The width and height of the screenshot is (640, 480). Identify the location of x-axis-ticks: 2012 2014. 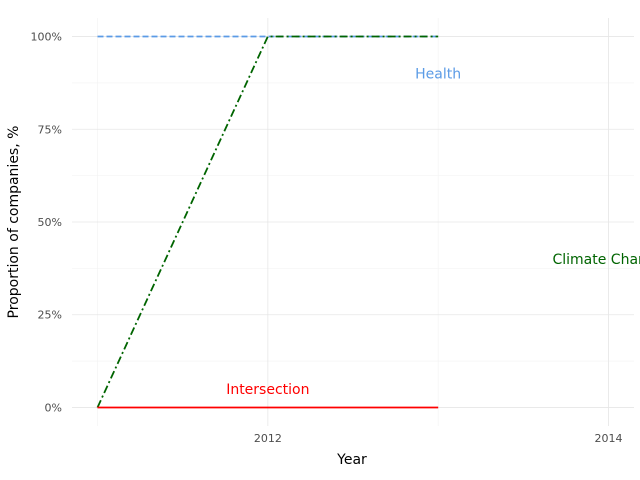
(438, 438).